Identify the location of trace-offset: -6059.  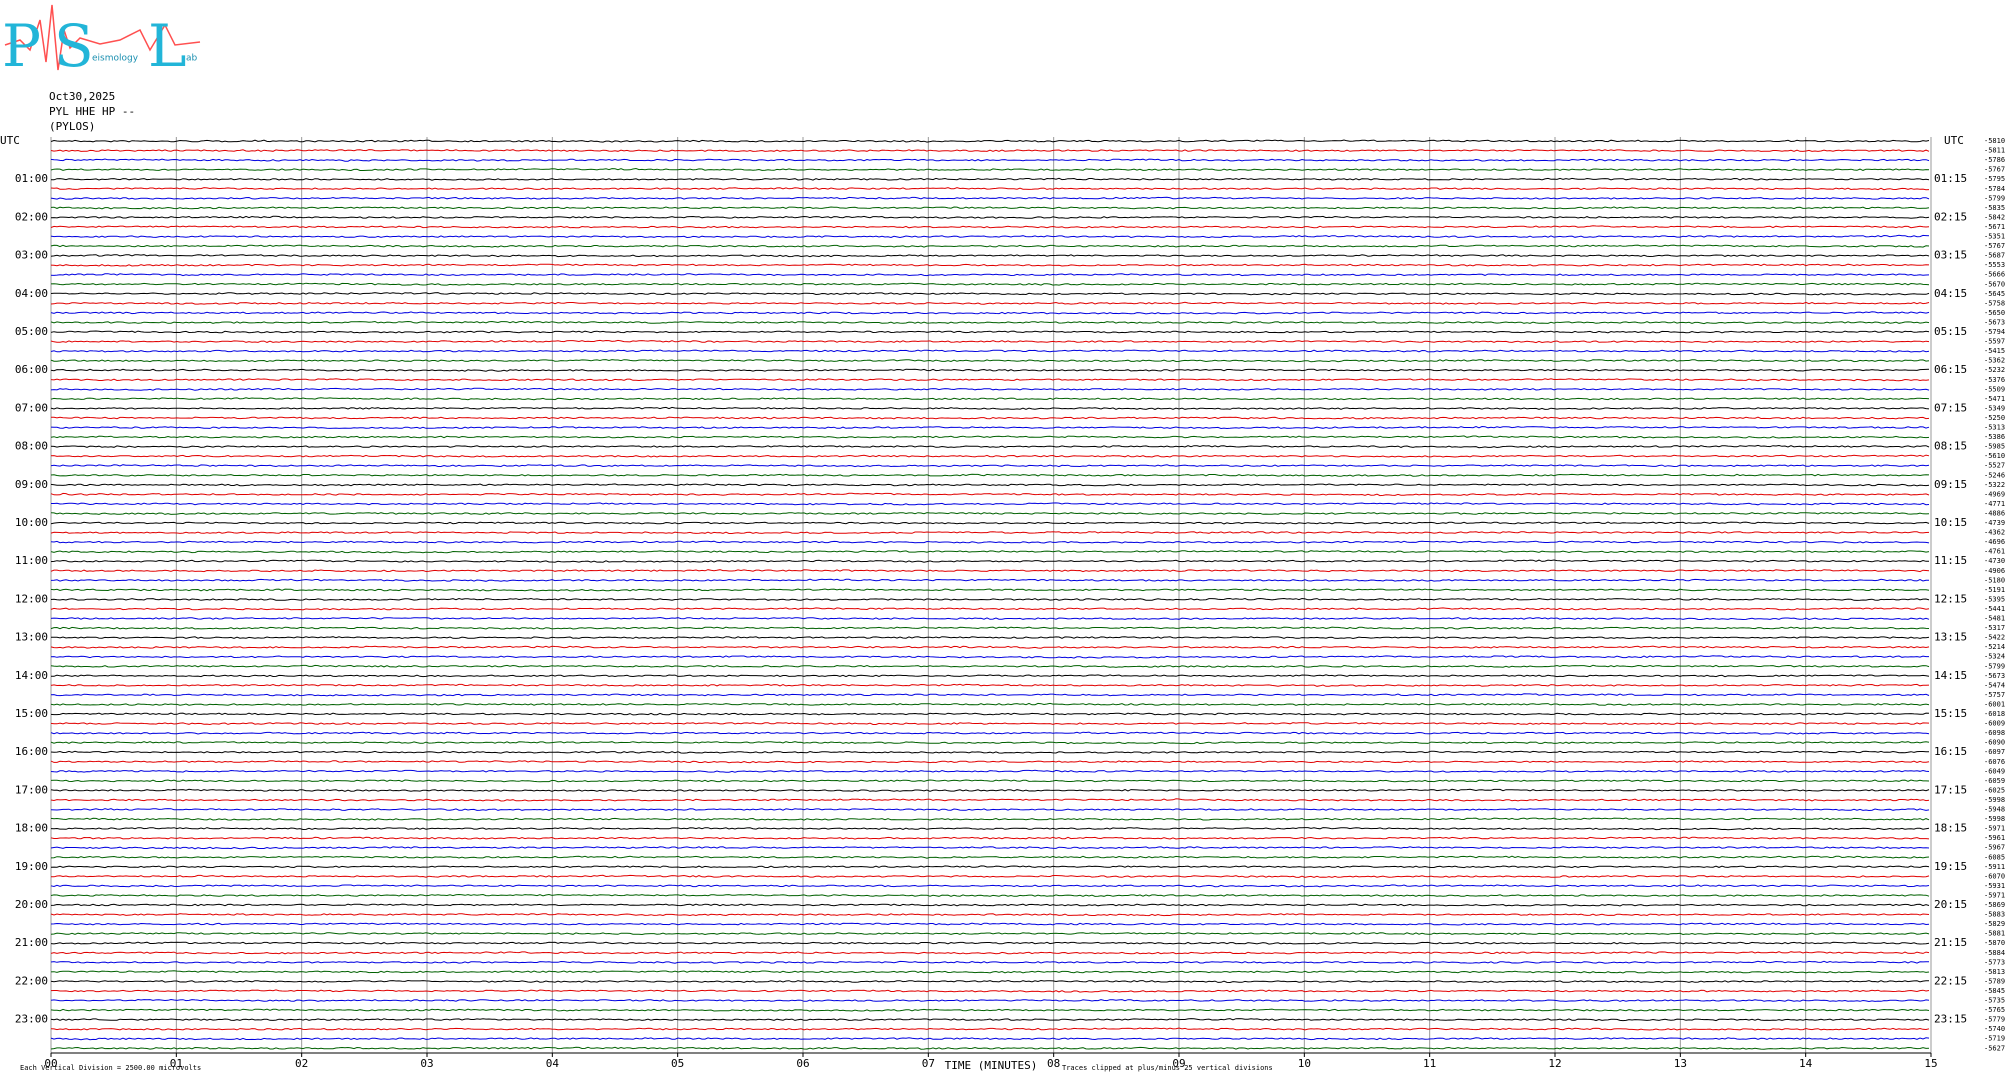
(1994, 781).